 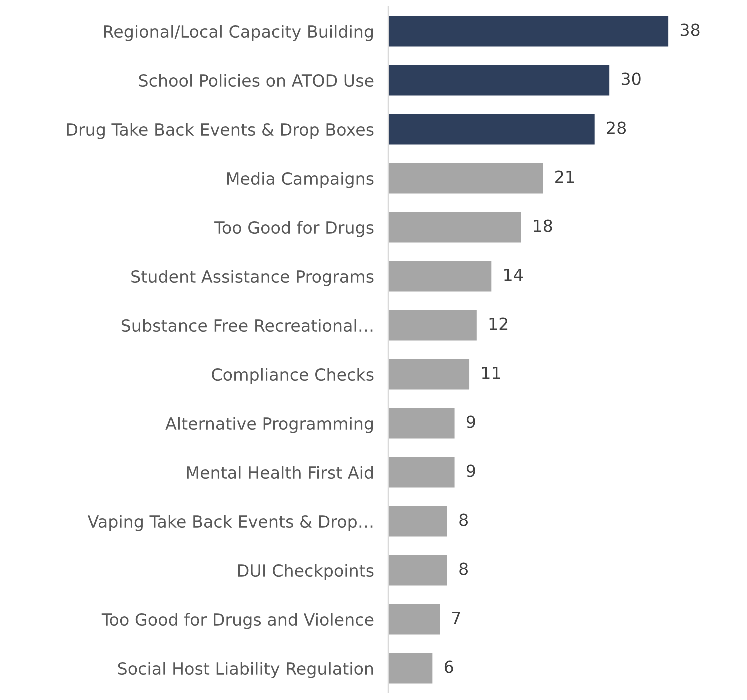 I want to click on y-tick-label: Compliance Checks, so click(x=293, y=376).